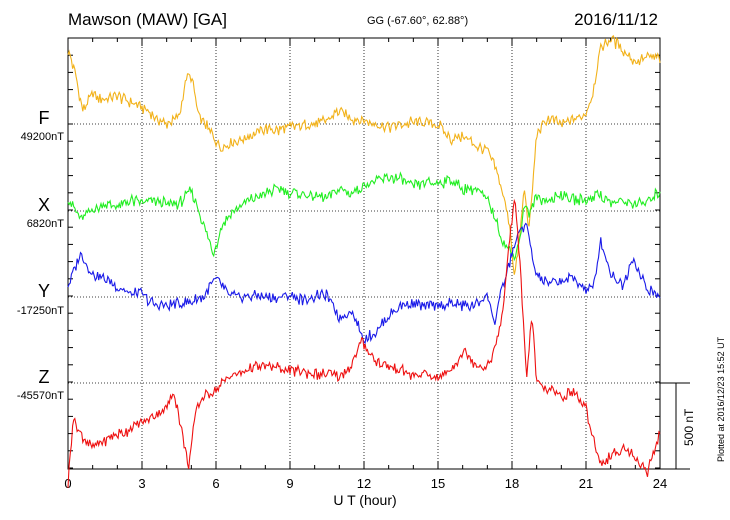 The width and height of the screenshot is (730, 520). Describe the element at coordinates (438, 483) in the screenshot. I see `x-tick-label: 15` at that location.